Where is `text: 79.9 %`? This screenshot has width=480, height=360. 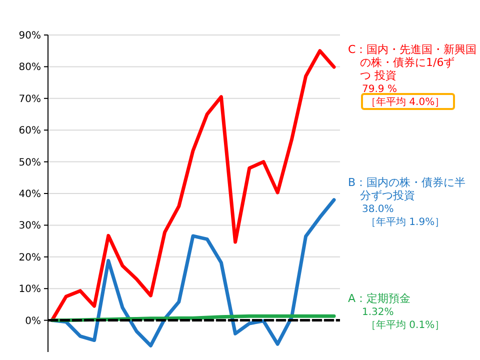 text: 79.9 % is located at coordinates (379, 90).